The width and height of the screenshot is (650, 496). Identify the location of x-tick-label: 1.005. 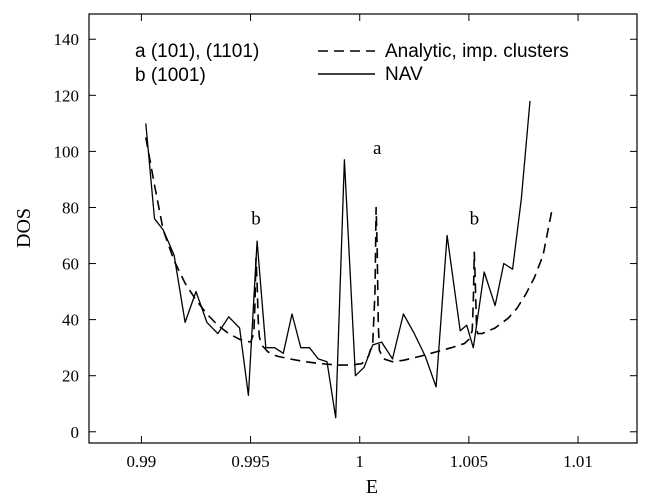
(469, 461).